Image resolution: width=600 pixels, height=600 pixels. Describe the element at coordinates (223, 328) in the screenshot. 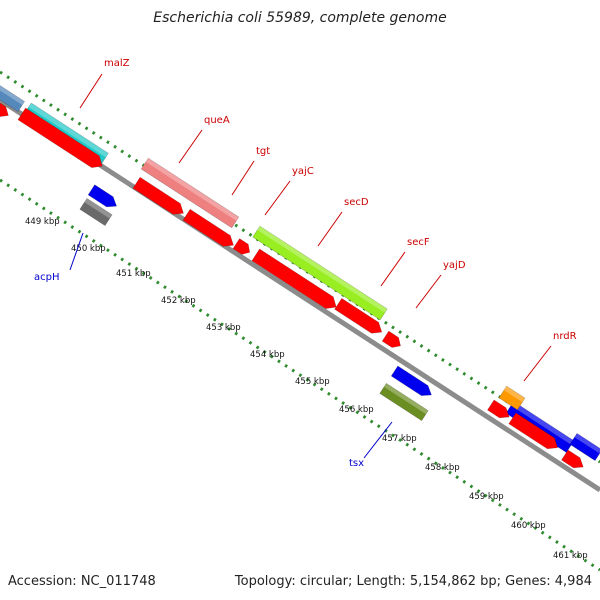

I see `kbp-label: 453 kbp` at that location.